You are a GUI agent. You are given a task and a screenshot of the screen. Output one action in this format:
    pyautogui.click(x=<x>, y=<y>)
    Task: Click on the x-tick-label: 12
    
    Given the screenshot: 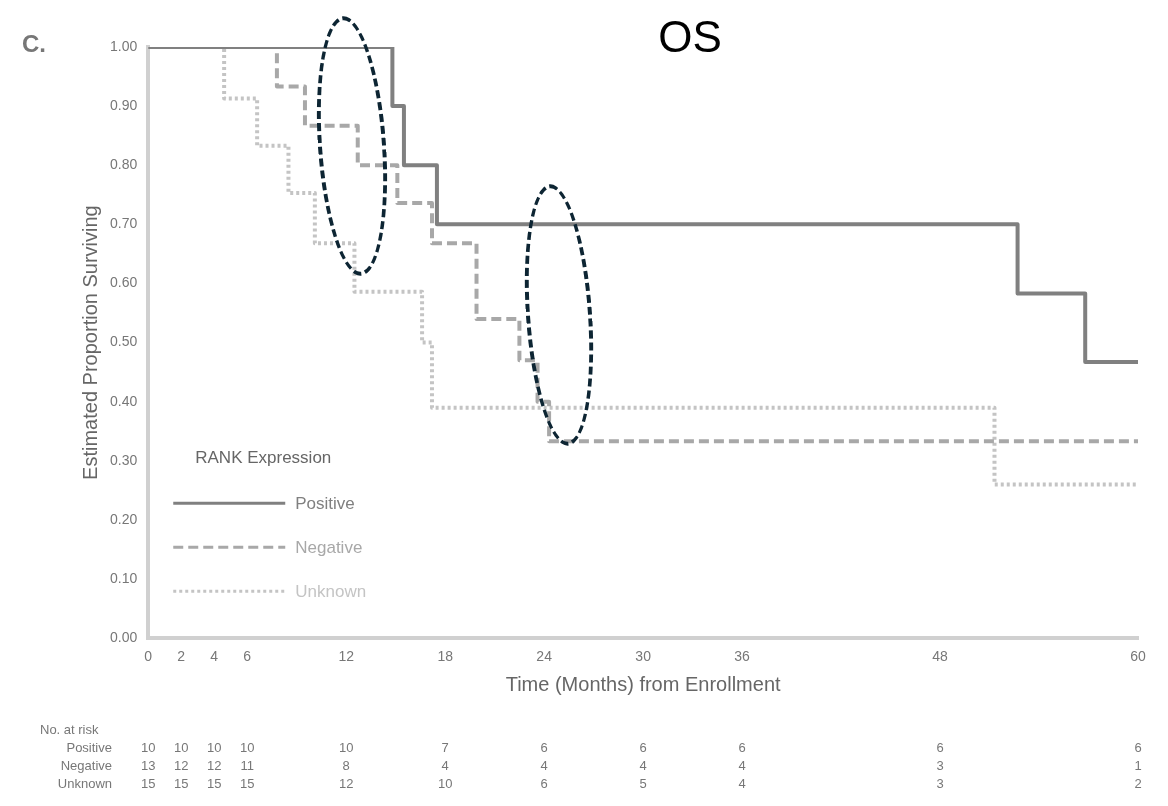 What is the action you would take?
    pyautogui.click(x=346, y=656)
    